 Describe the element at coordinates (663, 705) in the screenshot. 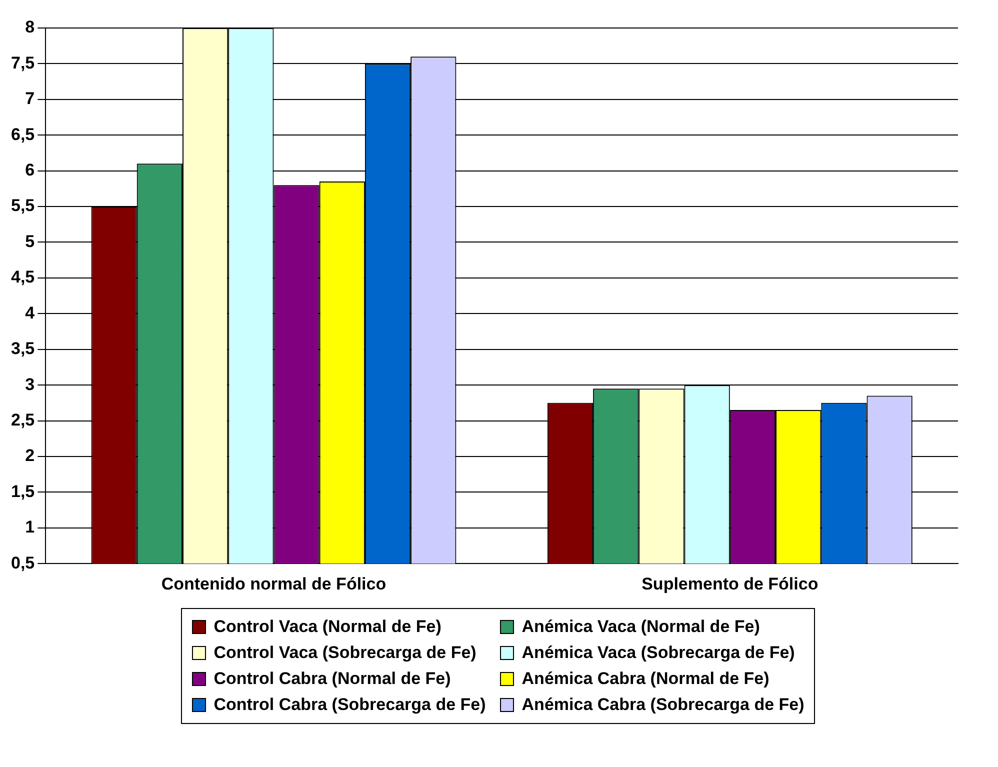

I see `legend-label: Anémica Cabra (Sobrecarga de Fe)` at that location.